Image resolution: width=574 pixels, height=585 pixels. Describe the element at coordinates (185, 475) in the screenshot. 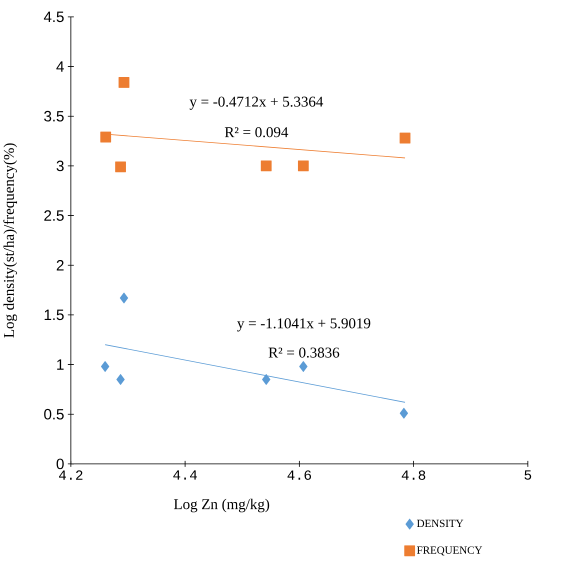

I see `x-tick-label: 4.4` at that location.